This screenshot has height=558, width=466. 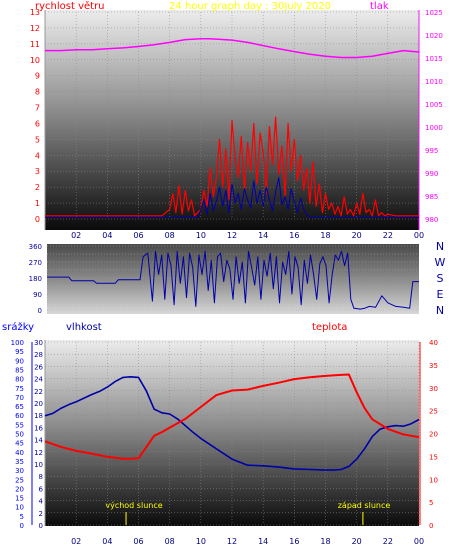 What do you see at coordinates (294, 541) in the screenshot?
I see `panel3-x-tick-label: 16` at bounding box center [294, 541].